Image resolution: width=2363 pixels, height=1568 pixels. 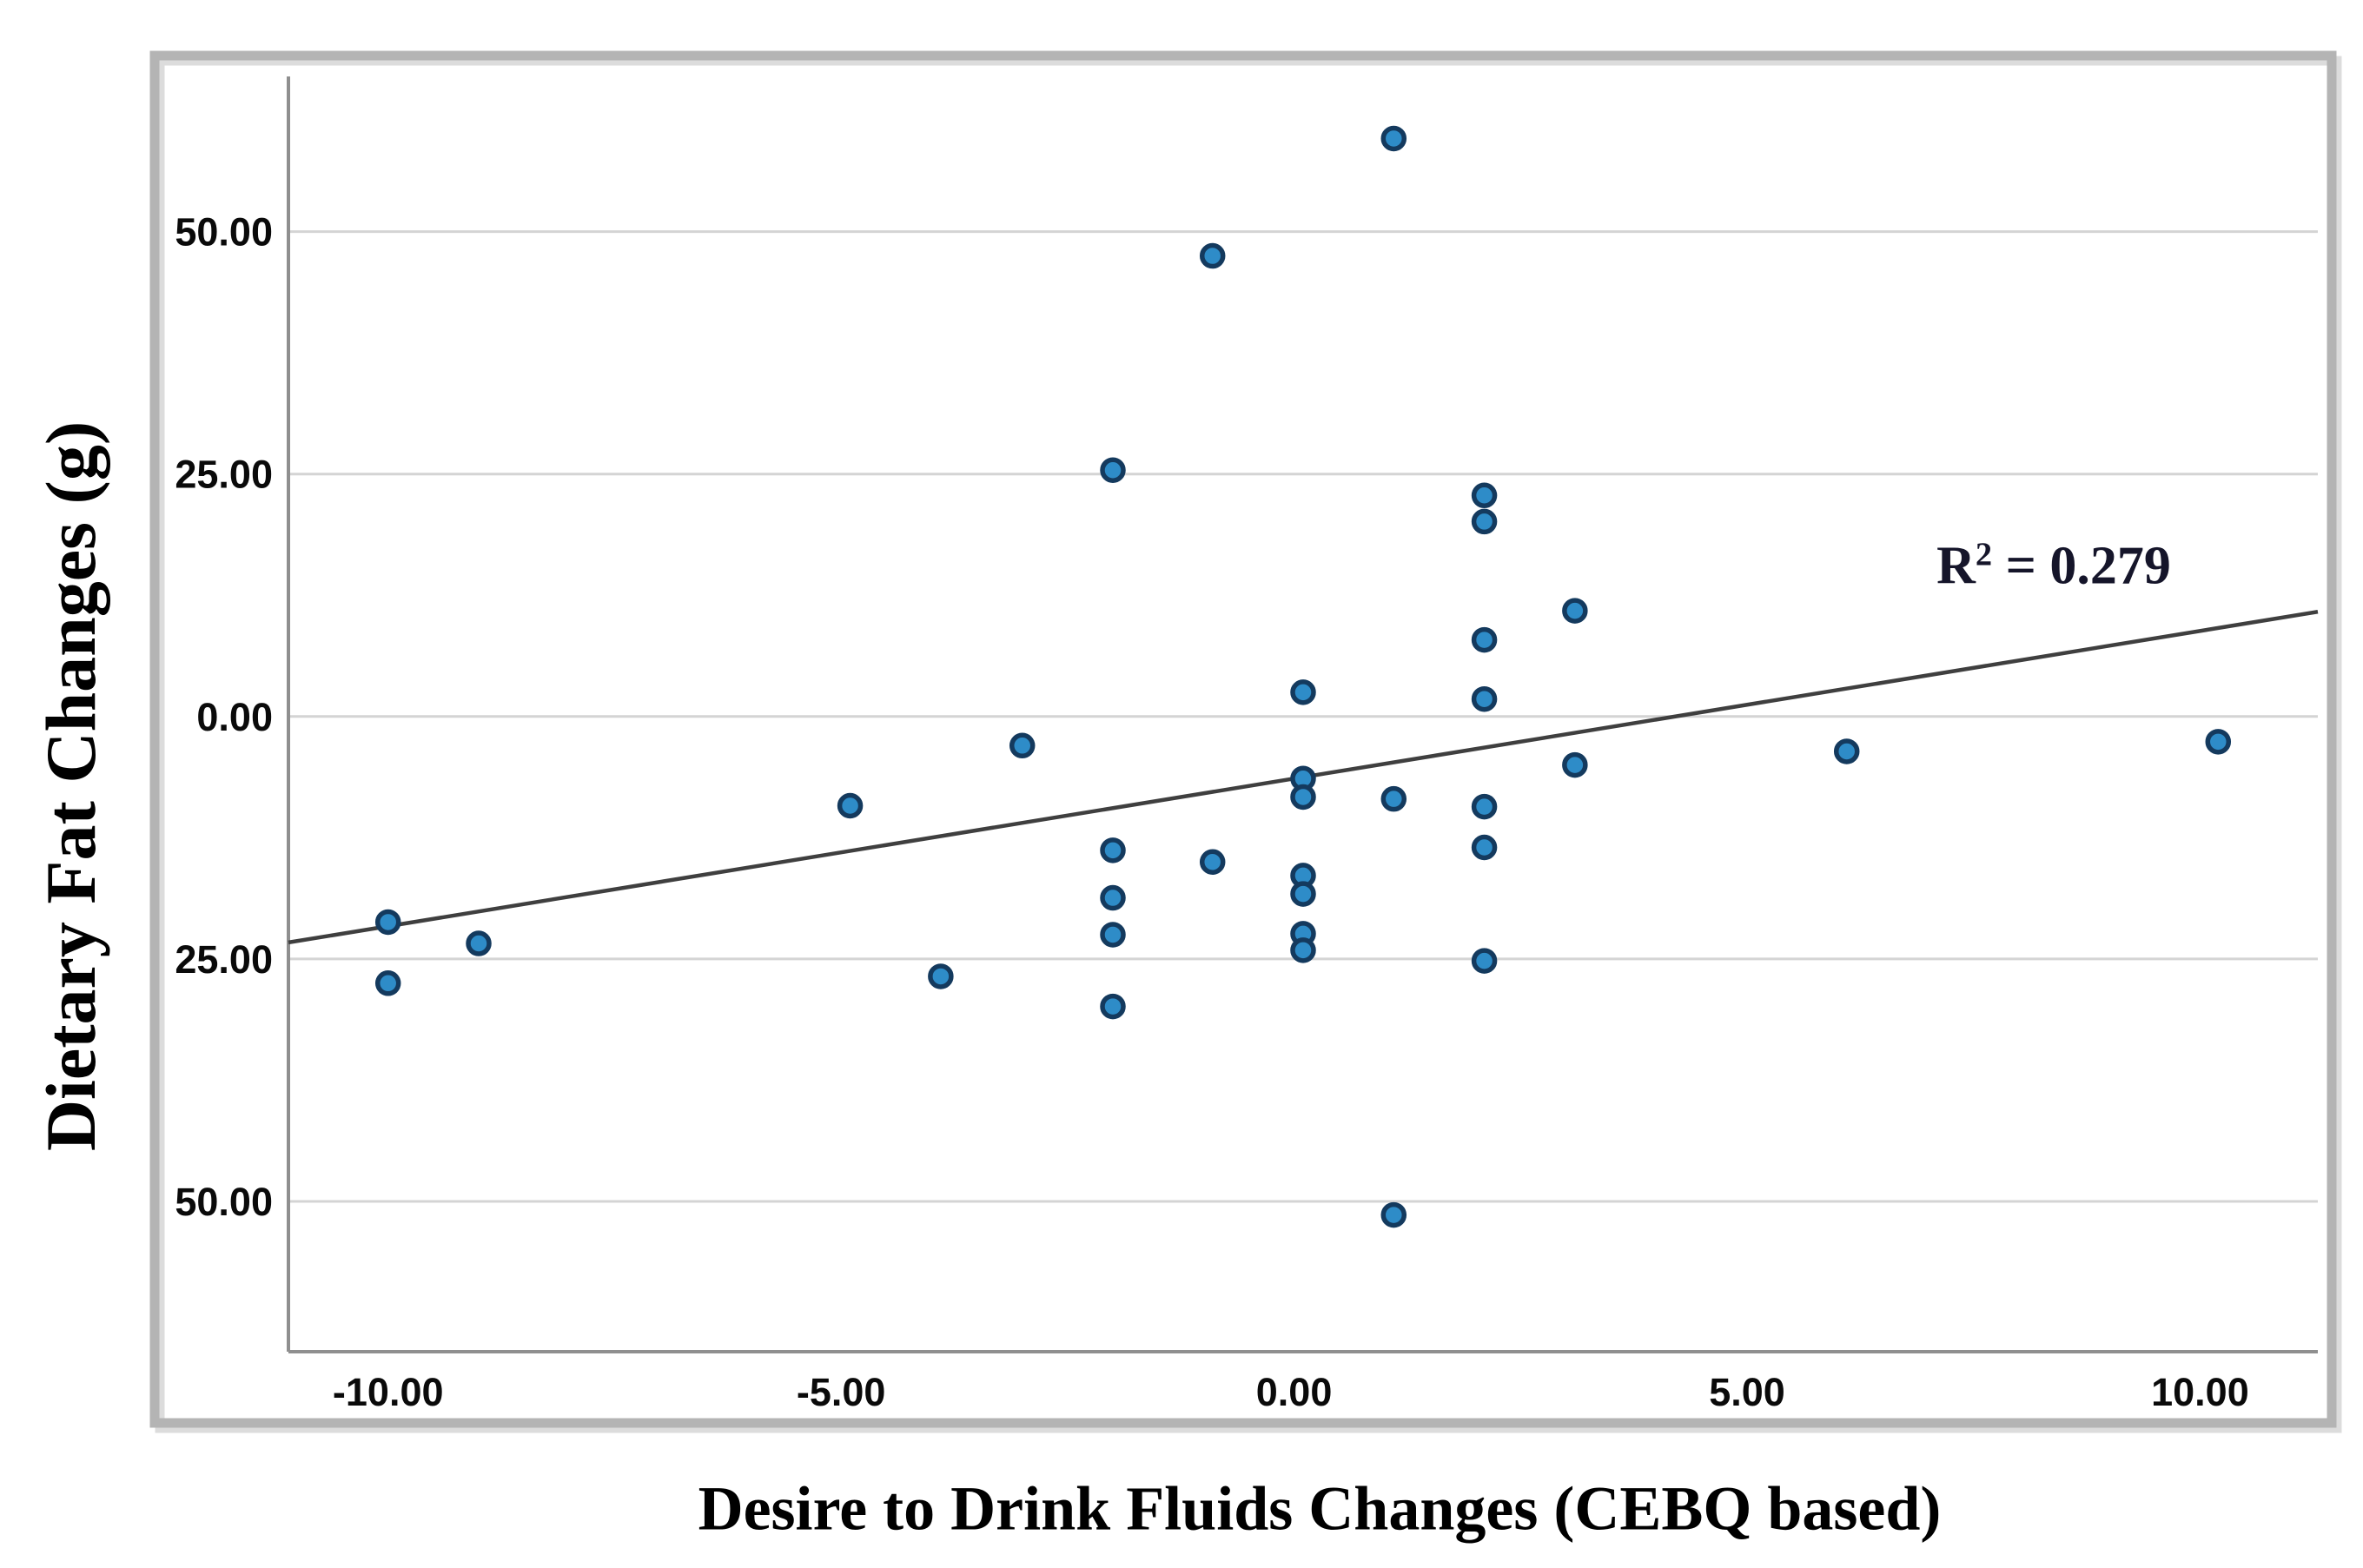 I want to click on x-tick-label: -10.00, so click(x=388, y=1392).